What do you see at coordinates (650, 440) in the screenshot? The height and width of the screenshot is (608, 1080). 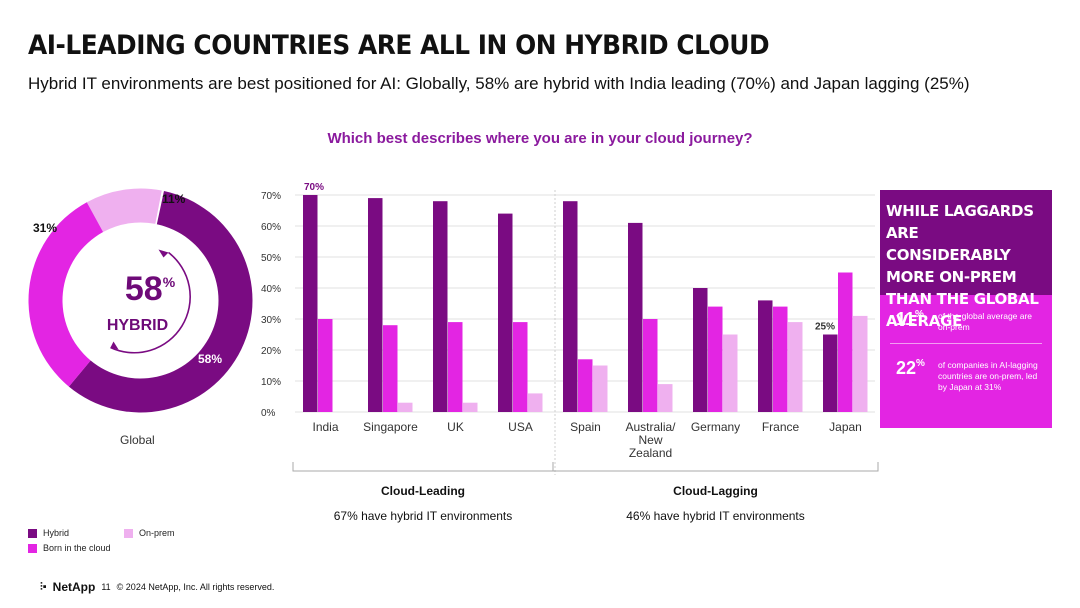 I see `x-category-label: New` at bounding box center [650, 440].